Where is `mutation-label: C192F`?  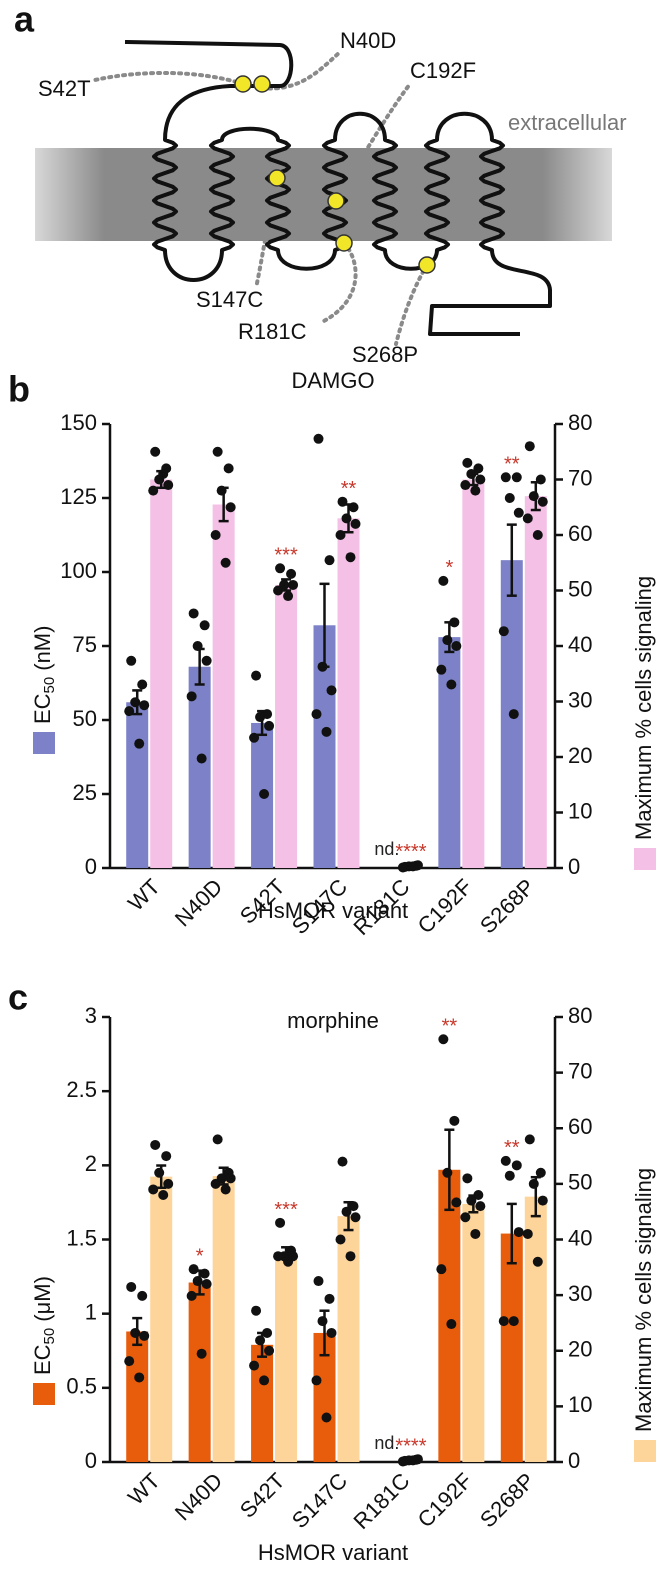 mutation-label: C192F is located at coordinates (443, 70).